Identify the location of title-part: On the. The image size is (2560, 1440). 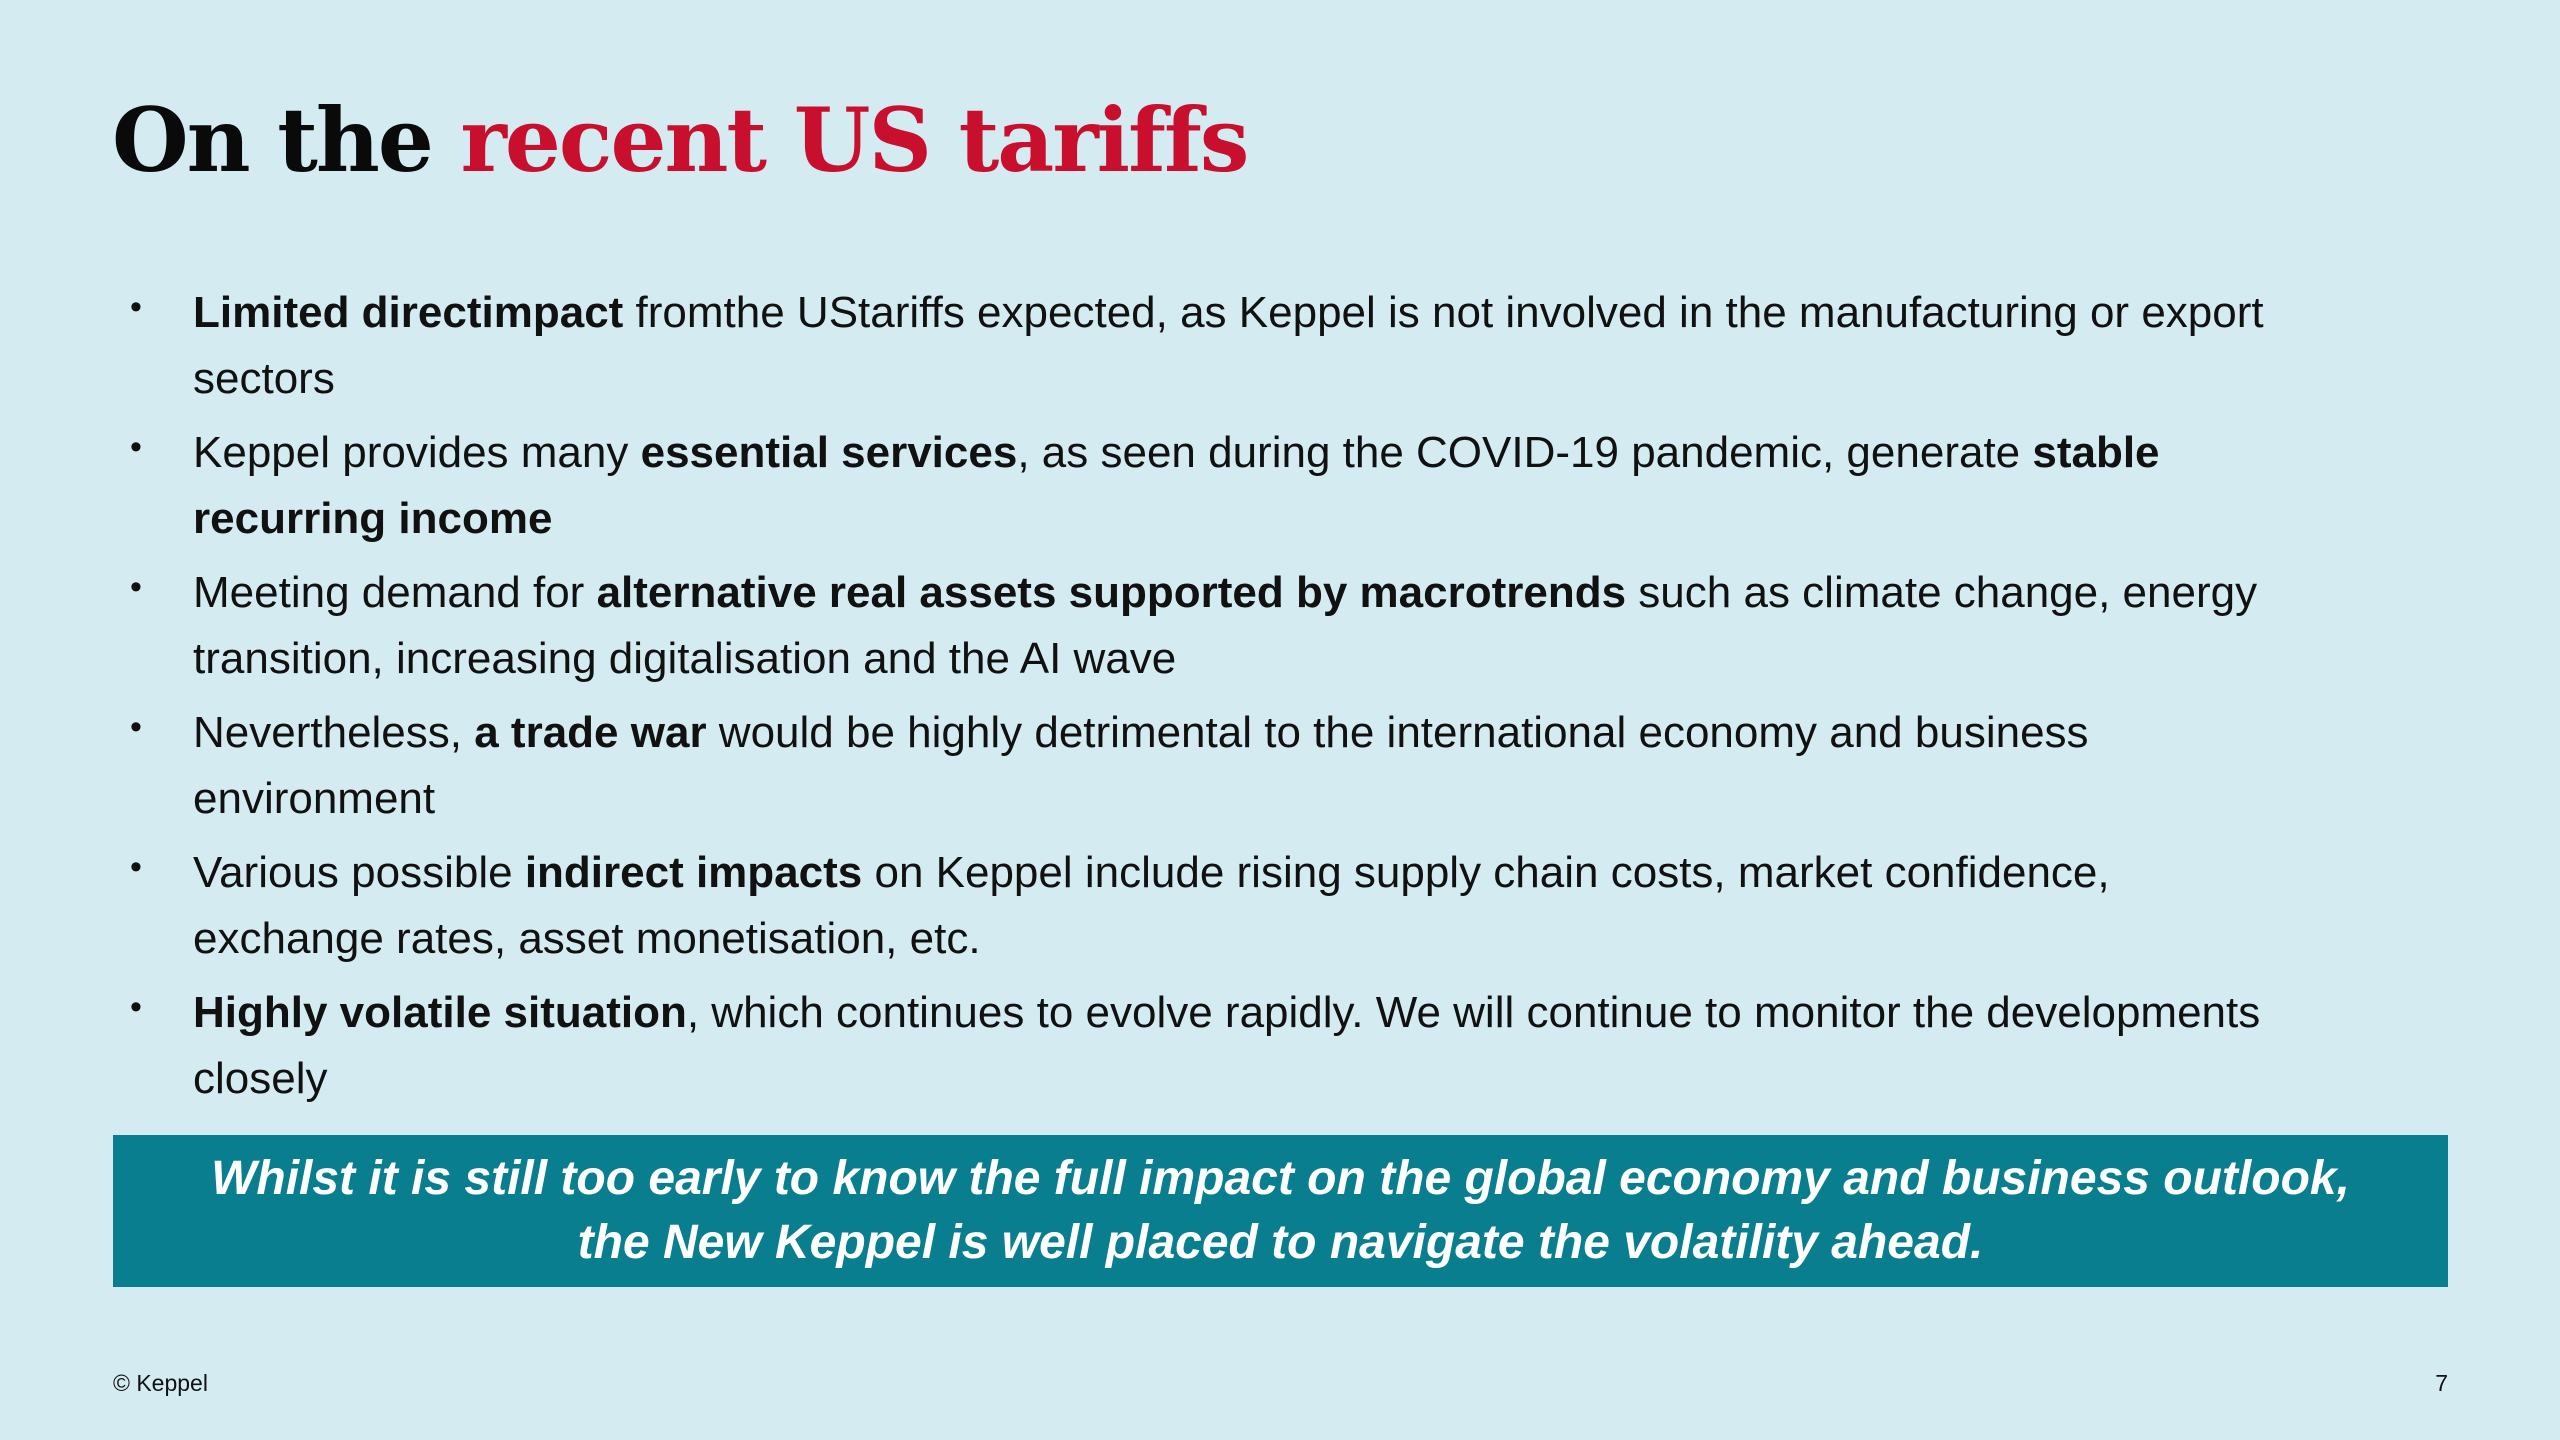
(286, 140).